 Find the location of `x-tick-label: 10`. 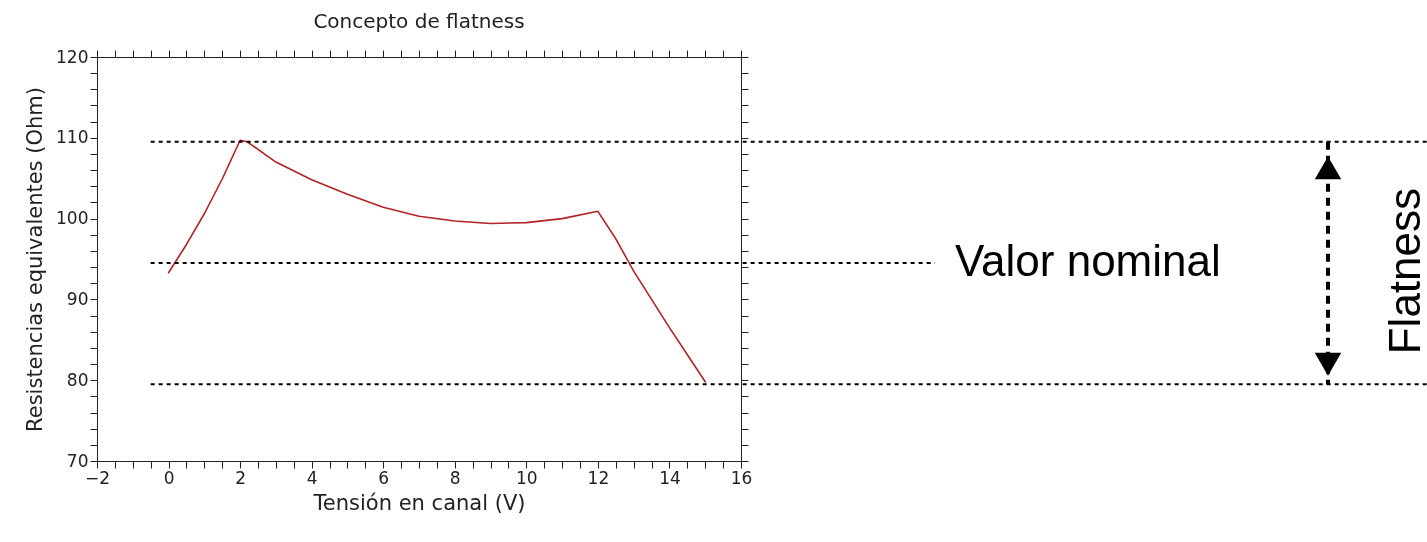

x-tick-label: 10 is located at coordinates (527, 477).